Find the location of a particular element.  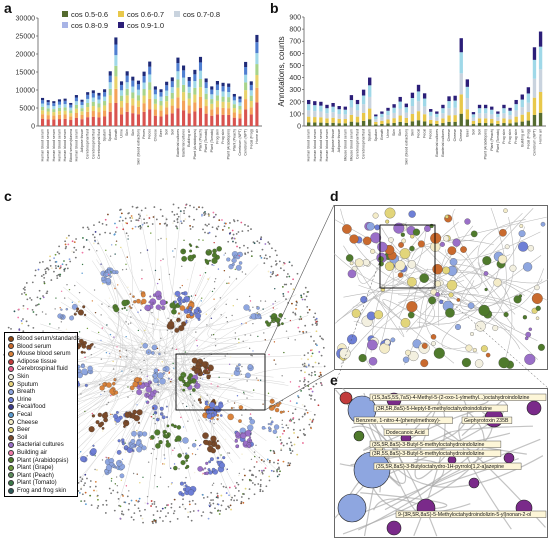

network-legend-item: Skin is located at coordinates (41, 377).